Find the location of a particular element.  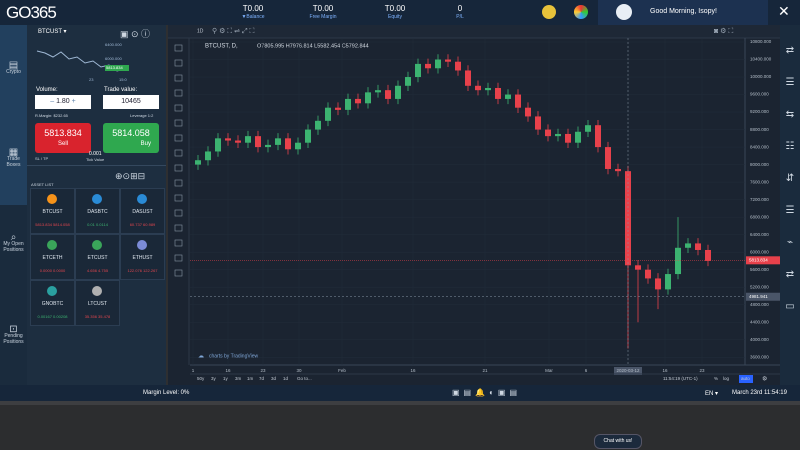

asset-cell: ETCUST 4.656 4.755 is located at coordinates (97, 257).